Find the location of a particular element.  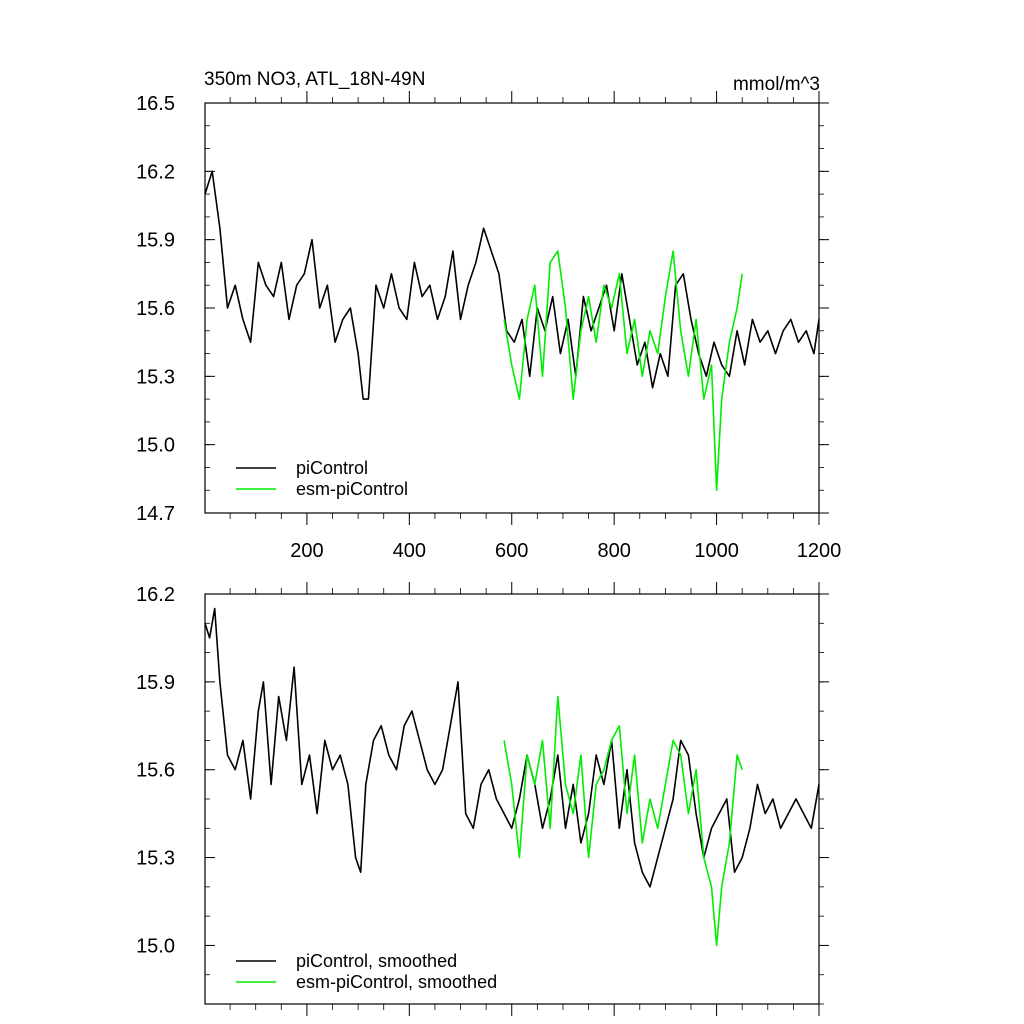

bottom-y-tick-label: 16.2 is located at coordinates (155, 595).